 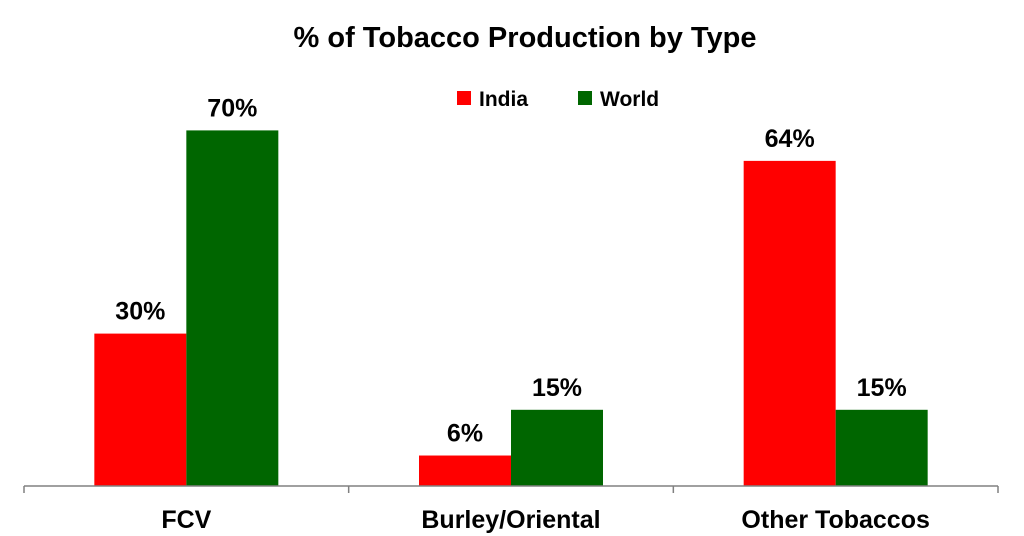 What do you see at coordinates (464, 98) in the screenshot?
I see `legend-swatch-india` at bounding box center [464, 98].